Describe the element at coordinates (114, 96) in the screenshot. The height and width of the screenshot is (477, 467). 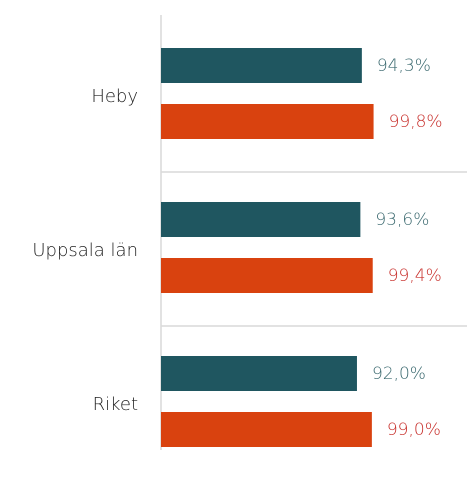
I see `category-label: Heby` at that location.